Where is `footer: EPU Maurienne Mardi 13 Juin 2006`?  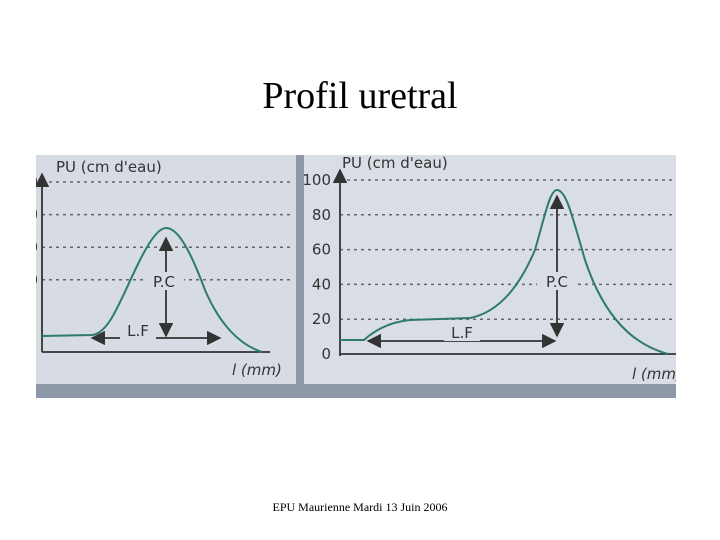
footer: EPU Maurienne Mardi 13 Juin 2006 is located at coordinates (360, 507).